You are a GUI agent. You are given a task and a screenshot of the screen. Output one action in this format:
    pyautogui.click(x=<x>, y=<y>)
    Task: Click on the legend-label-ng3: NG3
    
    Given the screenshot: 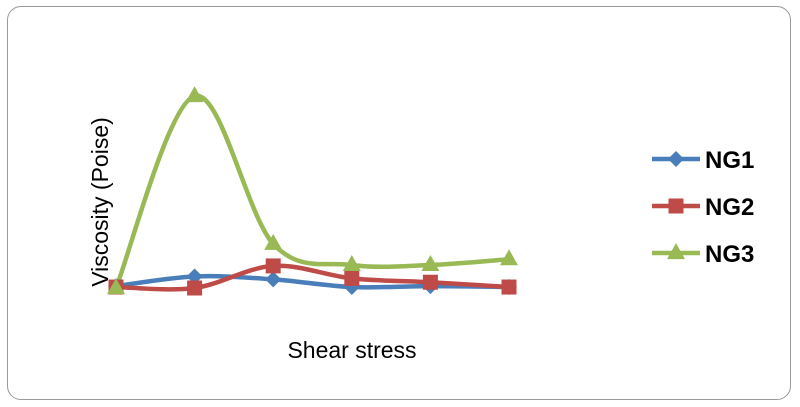 What is the action you would take?
    pyautogui.click(x=729, y=254)
    